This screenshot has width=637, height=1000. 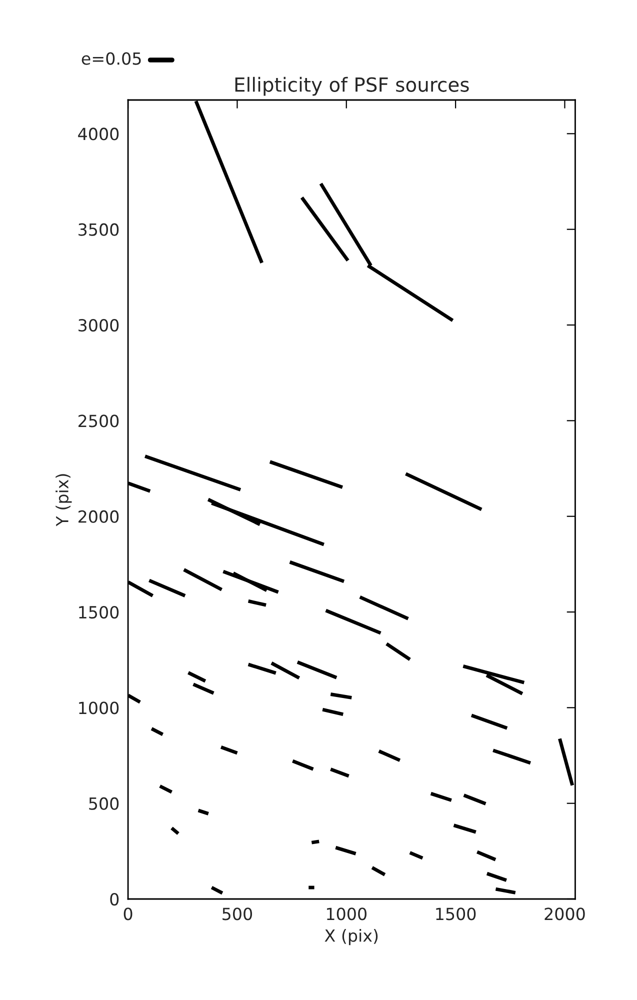 I want to click on y-tick-label: 3500, so click(x=98, y=229).